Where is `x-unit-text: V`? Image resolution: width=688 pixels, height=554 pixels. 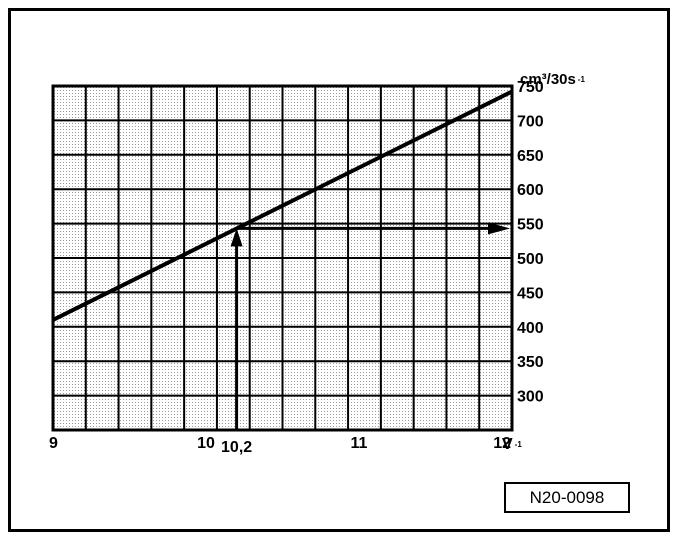
x-unit-text: V is located at coordinates (507, 444).